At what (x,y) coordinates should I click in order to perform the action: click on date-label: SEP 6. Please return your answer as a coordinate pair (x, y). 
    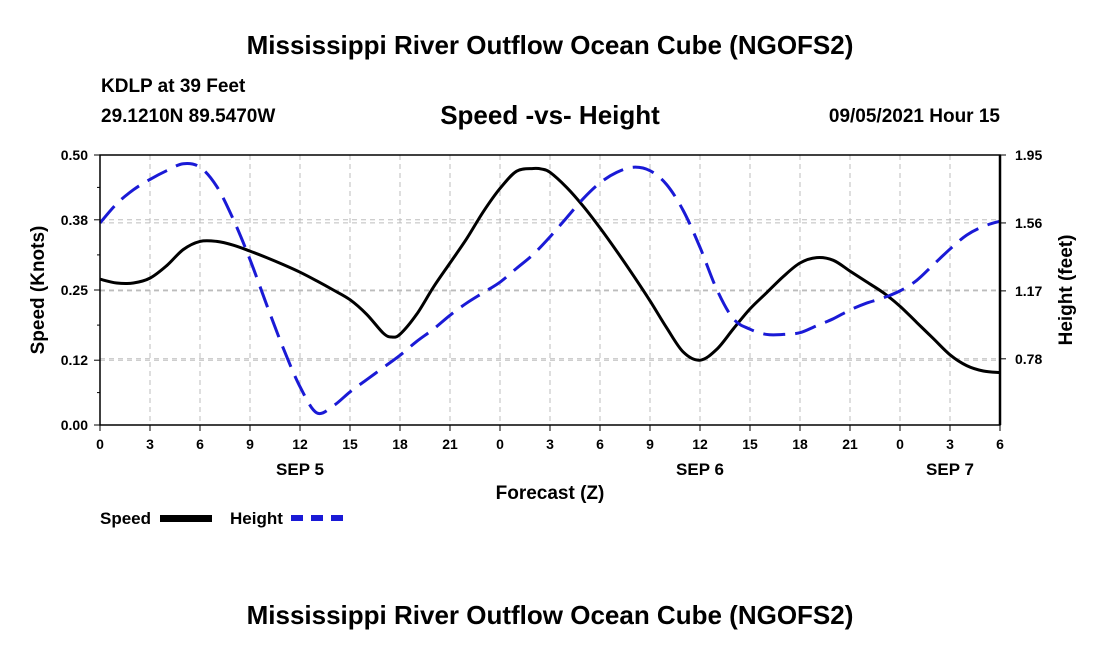
    Looking at the image, I should click on (700, 469).